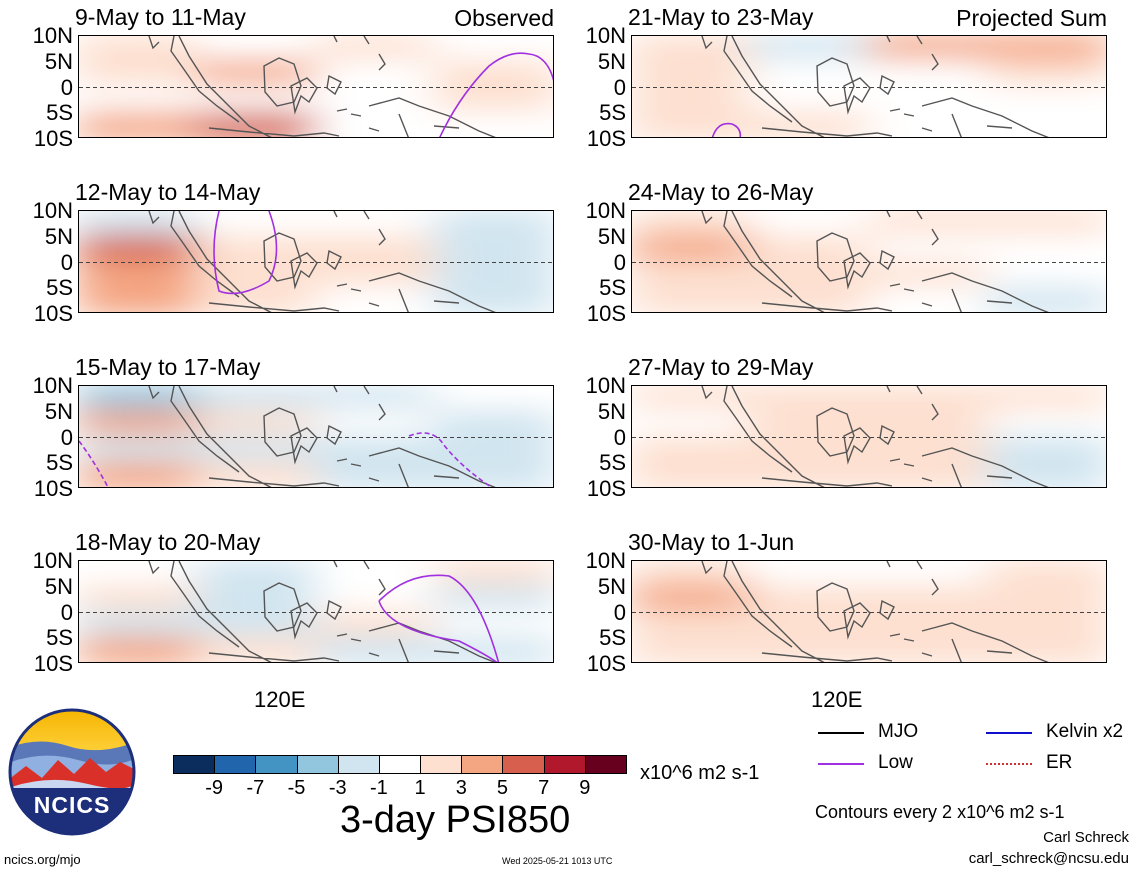 Image resolution: width=1135 pixels, height=873 pixels. I want to click on figure-title: 3-day PSI850, so click(455, 820).